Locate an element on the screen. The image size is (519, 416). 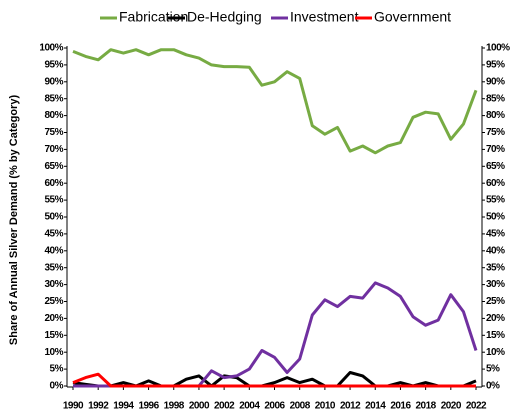
x-tick-label: 2016 is located at coordinates (400, 406).